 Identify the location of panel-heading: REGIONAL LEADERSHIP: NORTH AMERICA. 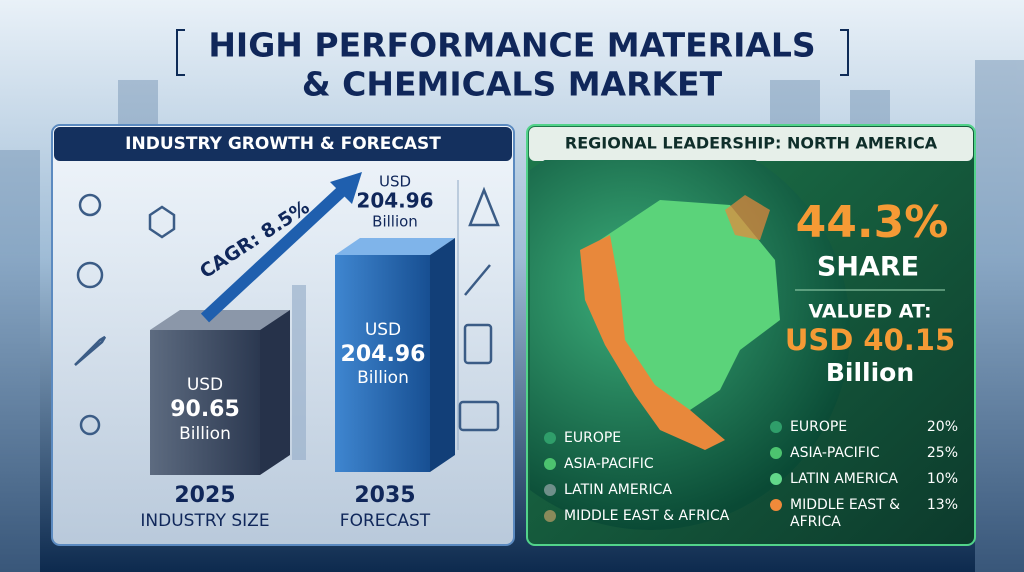
(751, 143).